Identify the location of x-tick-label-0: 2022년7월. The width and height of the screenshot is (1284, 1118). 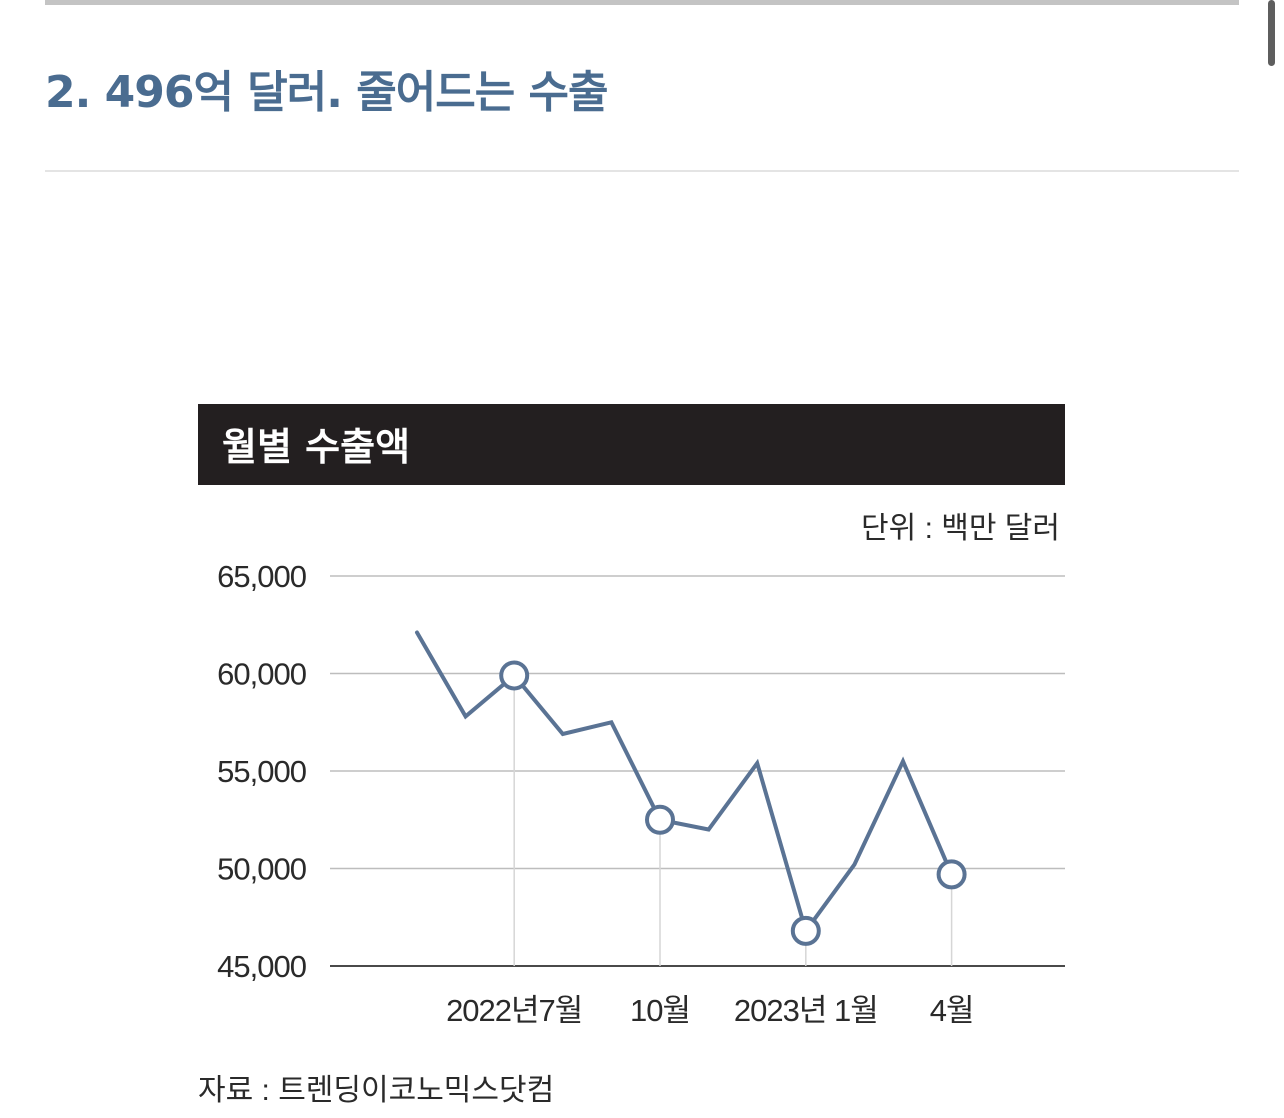
(514, 1010).